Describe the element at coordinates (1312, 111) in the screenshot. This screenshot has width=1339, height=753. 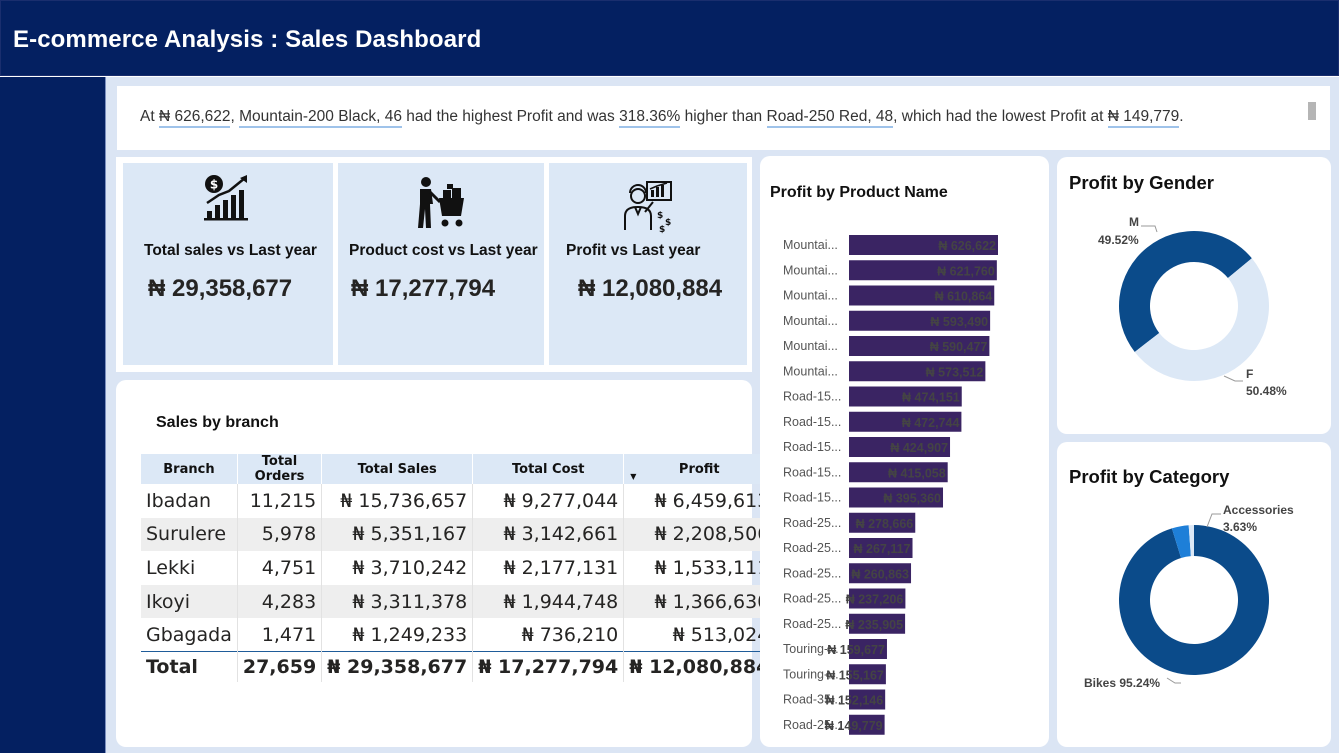
I see `narrative-scrollbar` at that location.